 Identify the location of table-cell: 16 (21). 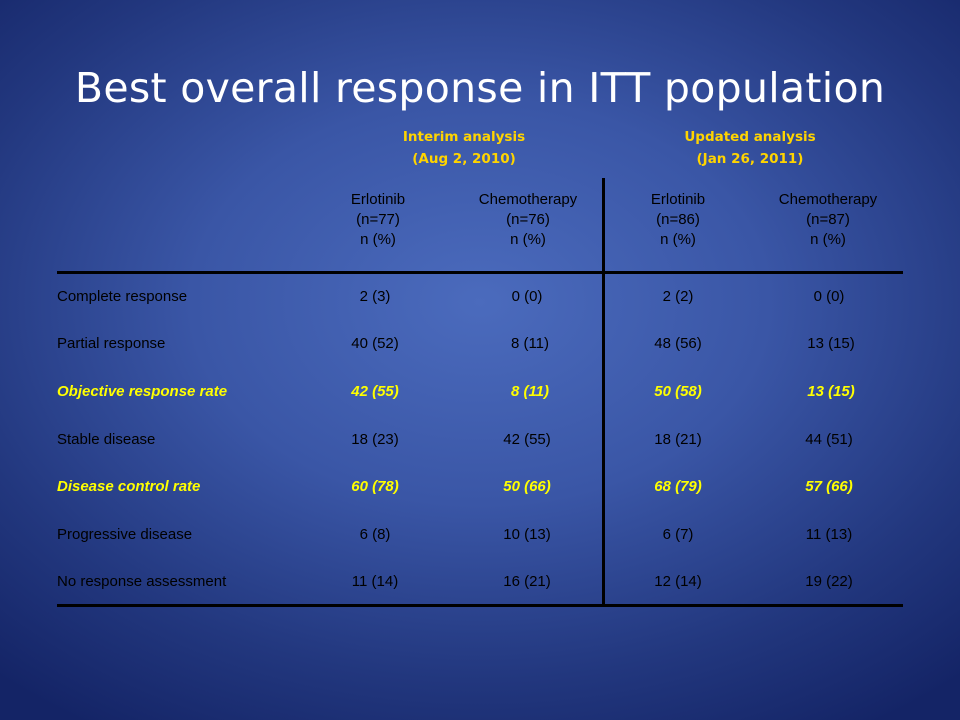
(527, 581).